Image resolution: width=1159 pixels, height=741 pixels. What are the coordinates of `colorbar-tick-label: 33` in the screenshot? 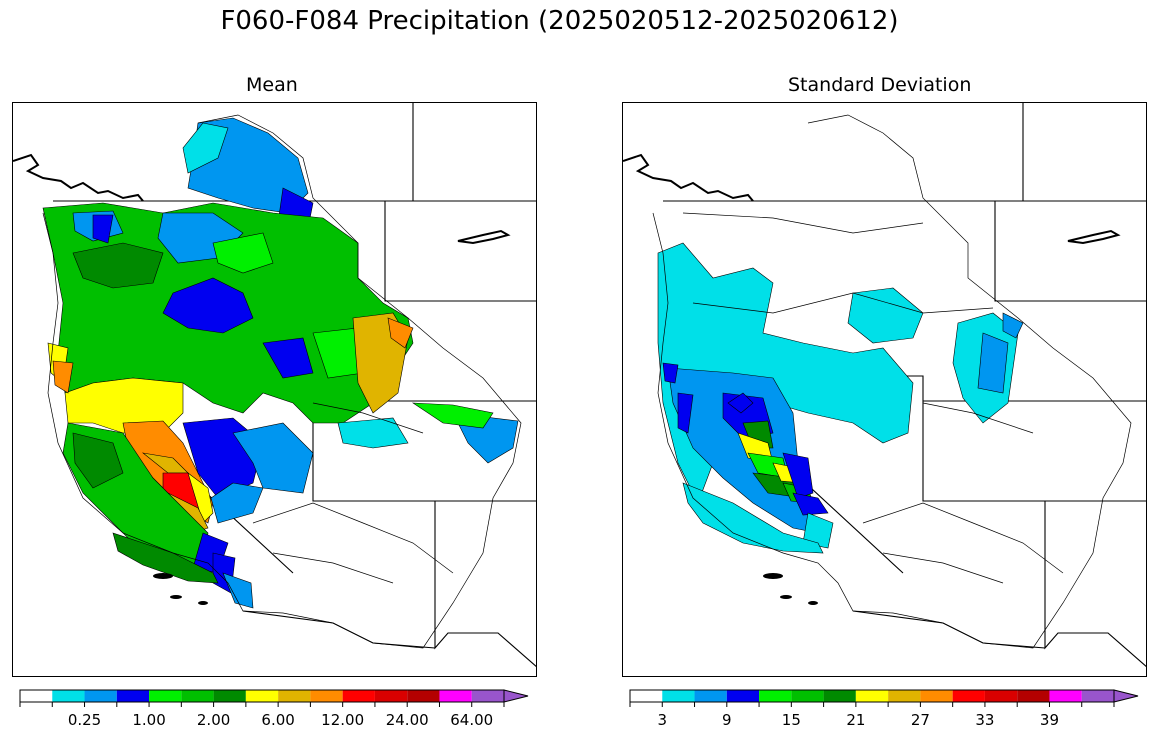 It's located at (985, 720).